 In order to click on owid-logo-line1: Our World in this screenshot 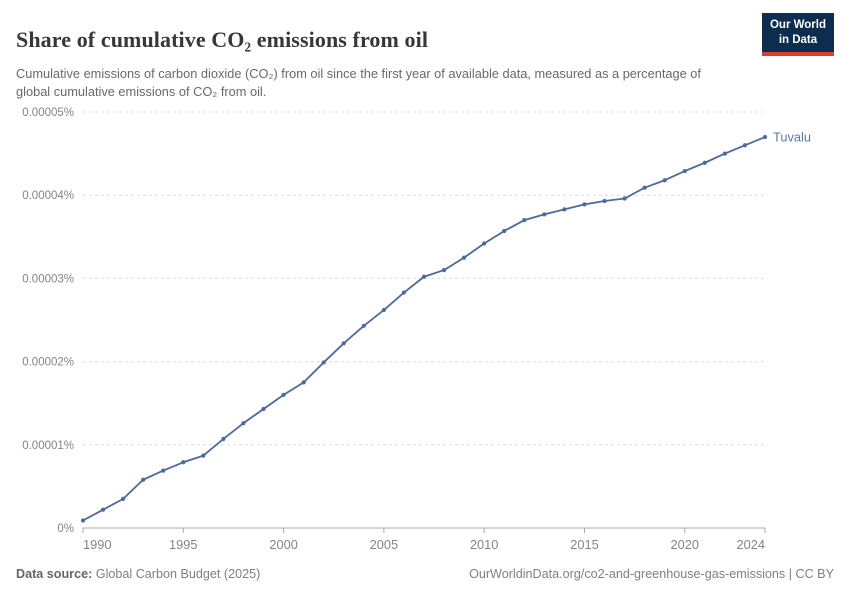, I will do `click(797, 25)`.